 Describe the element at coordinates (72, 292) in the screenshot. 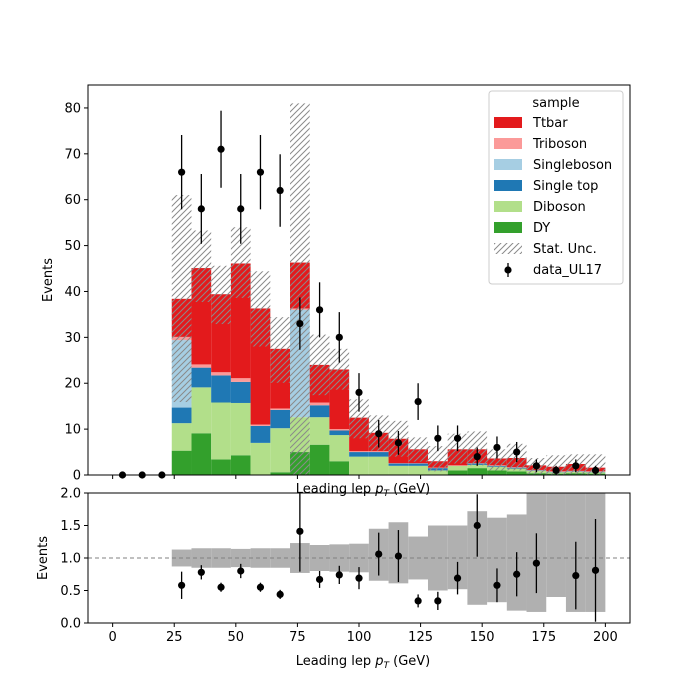

I see `y-tick-label: 40` at that location.